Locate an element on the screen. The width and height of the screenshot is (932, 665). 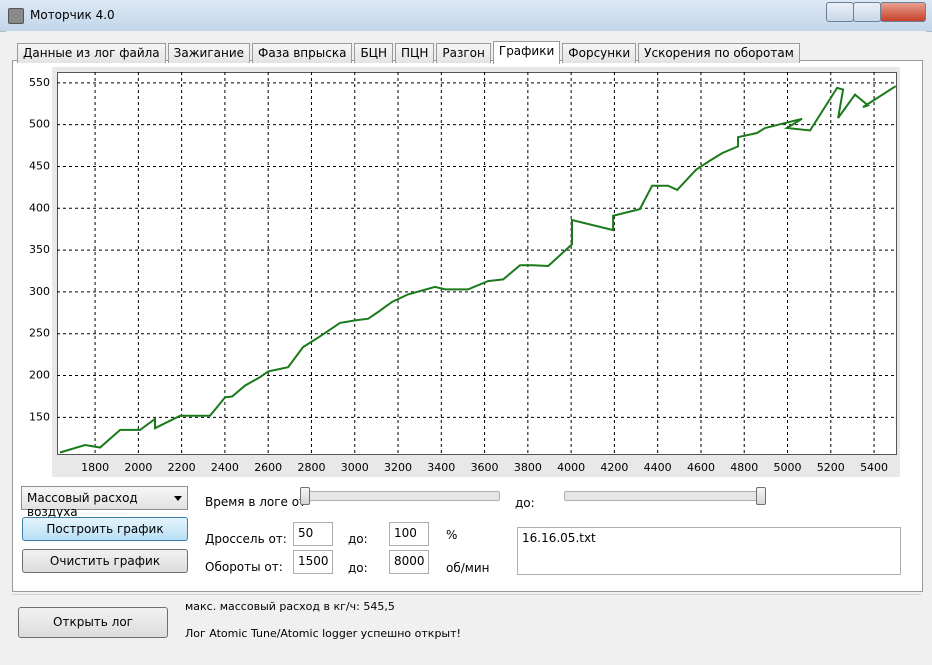
x-tick-label: 3400 is located at coordinates (441, 467).